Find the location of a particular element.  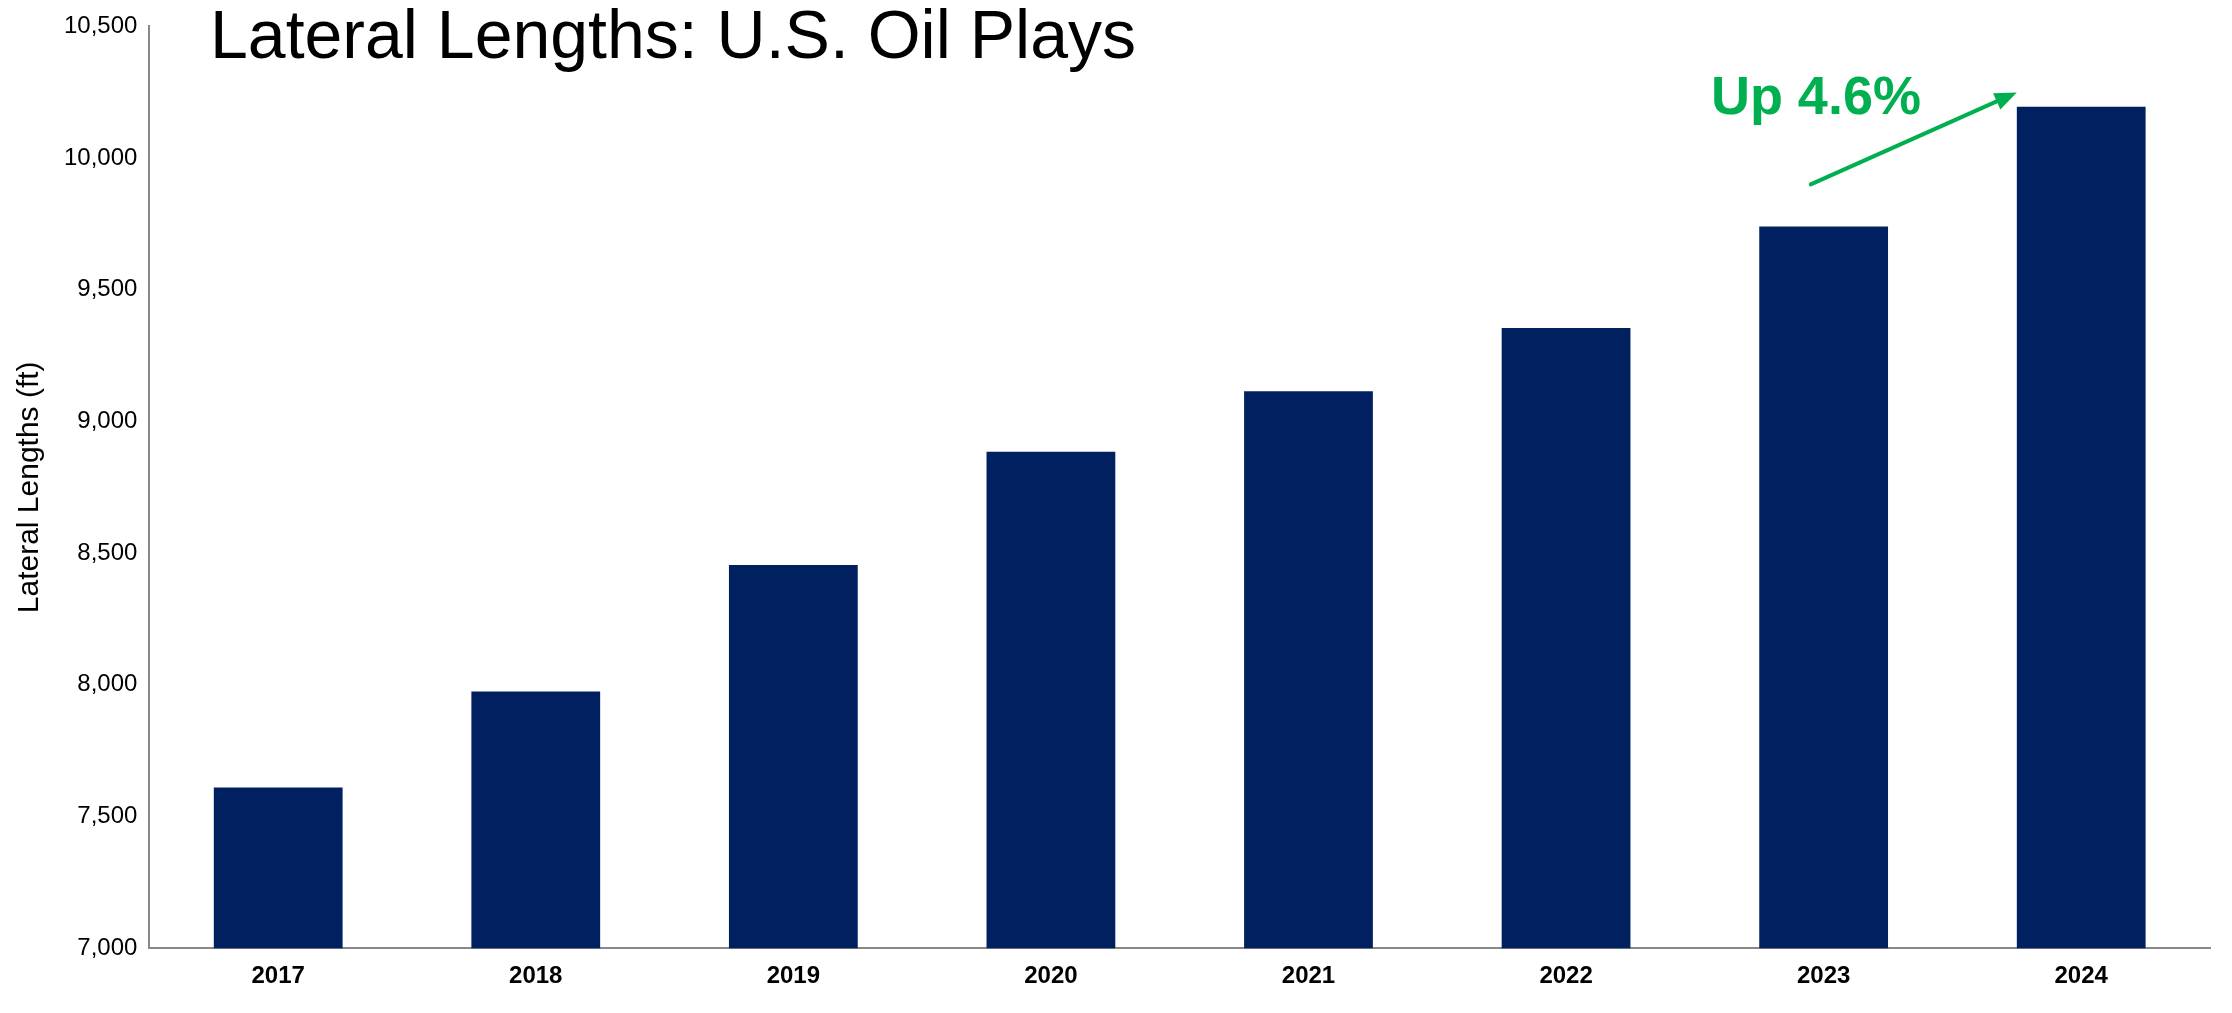

y-tick-label: 7,500 is located at coordinates (107, 815).